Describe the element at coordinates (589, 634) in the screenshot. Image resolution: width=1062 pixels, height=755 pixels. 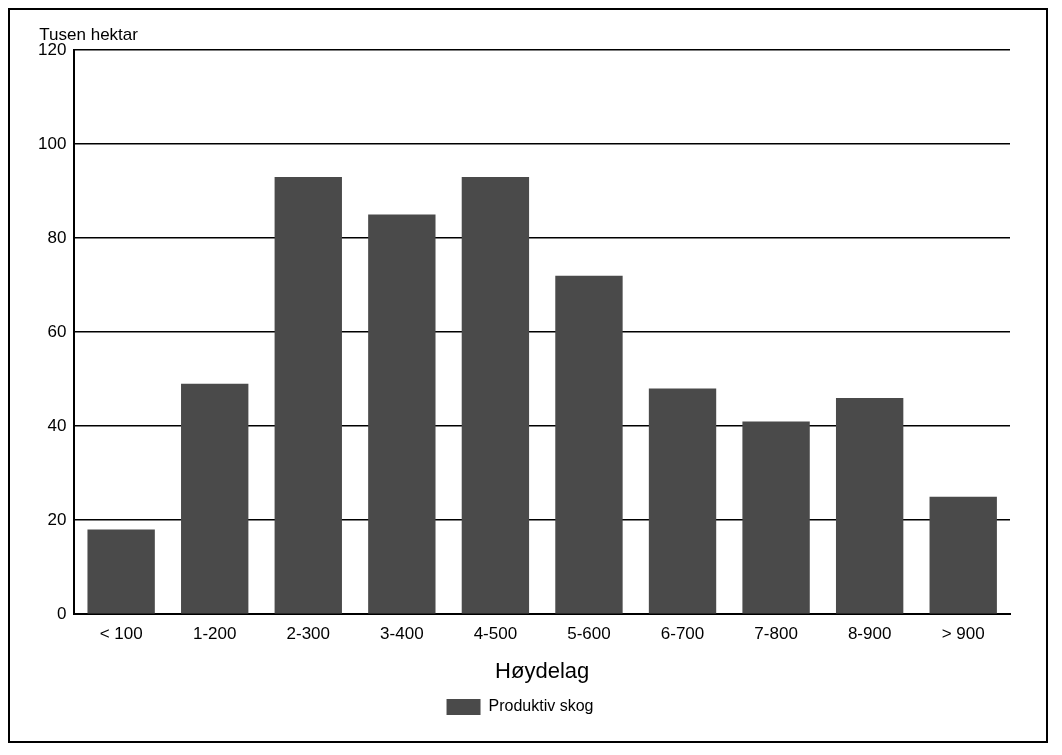
I see `x-tick-label: 5-600` at that location.